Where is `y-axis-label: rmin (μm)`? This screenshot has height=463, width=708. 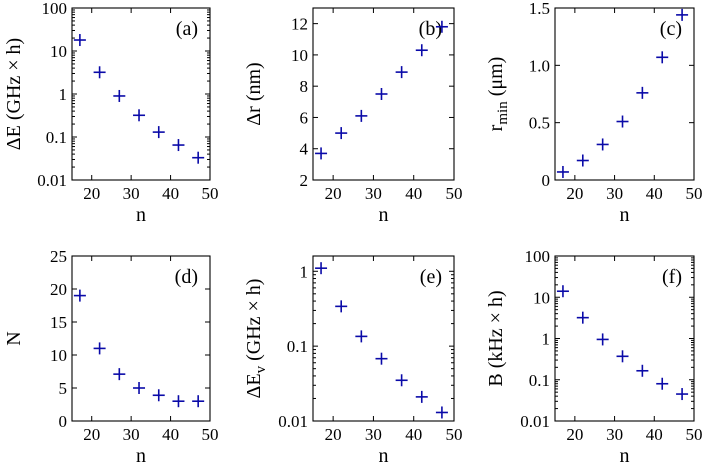 y-axis-label: rmin (μm) is located at coordinates (498, 94).